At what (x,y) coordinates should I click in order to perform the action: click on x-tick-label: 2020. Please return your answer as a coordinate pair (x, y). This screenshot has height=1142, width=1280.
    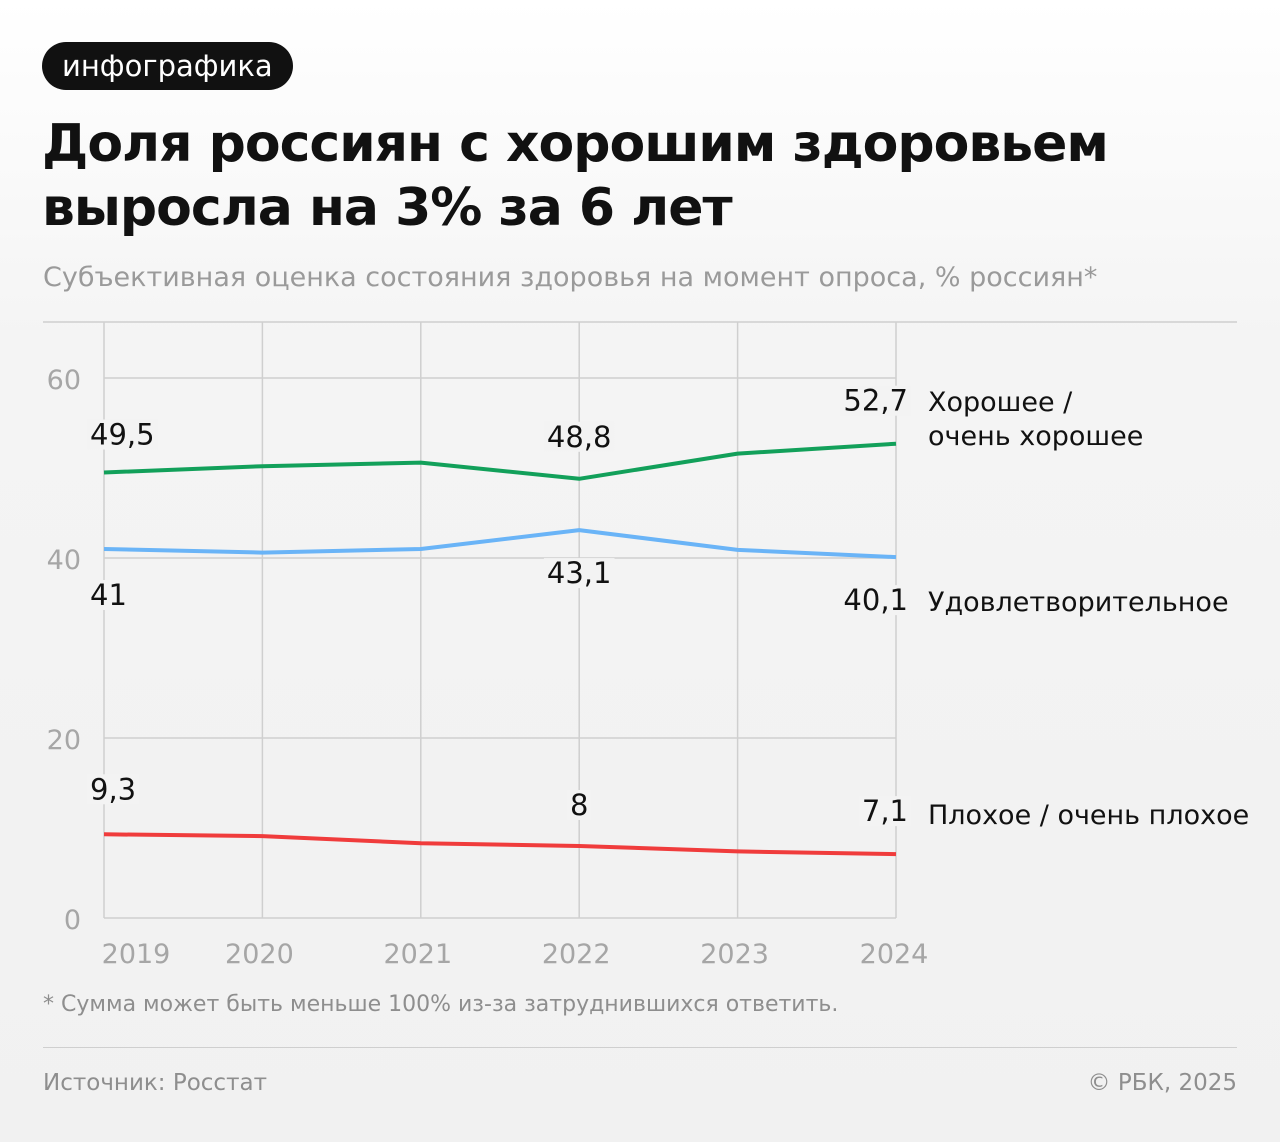
    Looking at the image, I should click on (259, 954).